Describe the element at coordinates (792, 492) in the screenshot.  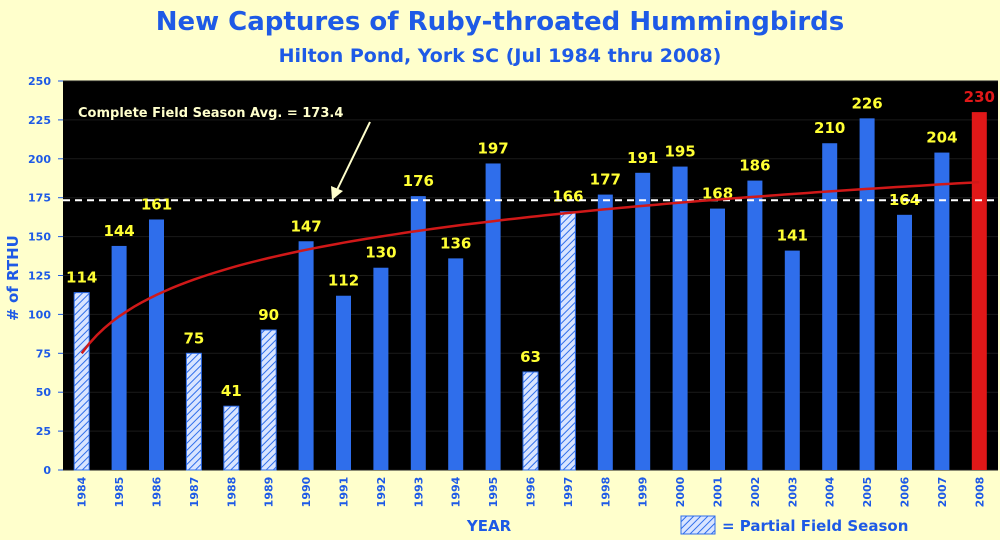
I see `x-tick-label: 2003` at that location.